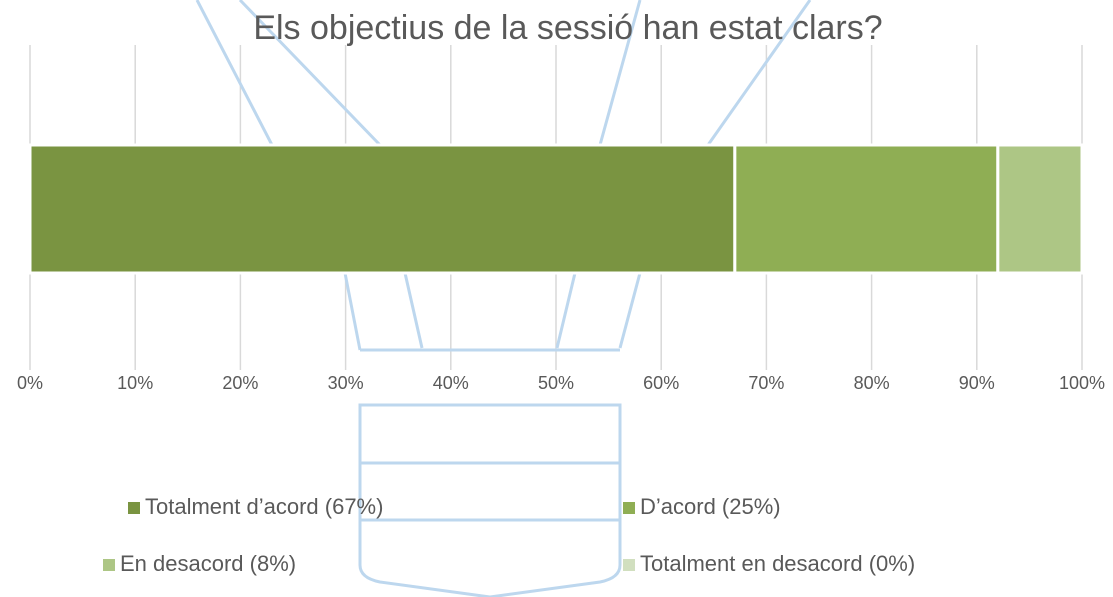 This screenshot has width=1113, height=597. I want to click on legend-label: D’acord (25%), so click(710, 506).